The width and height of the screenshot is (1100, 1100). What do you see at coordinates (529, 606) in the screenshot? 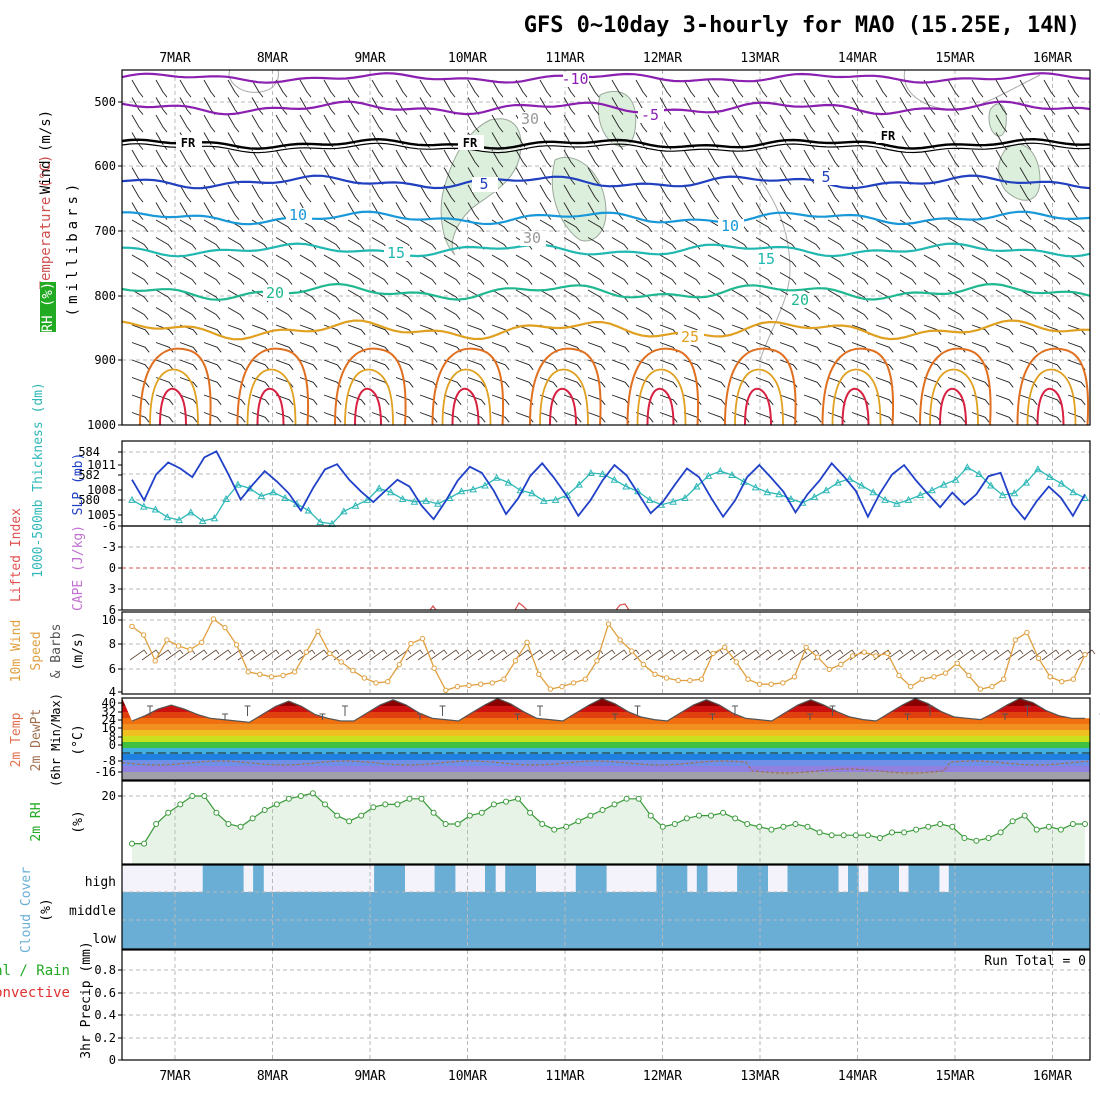
I see `cape-spike` at bounding box center [529, 606].